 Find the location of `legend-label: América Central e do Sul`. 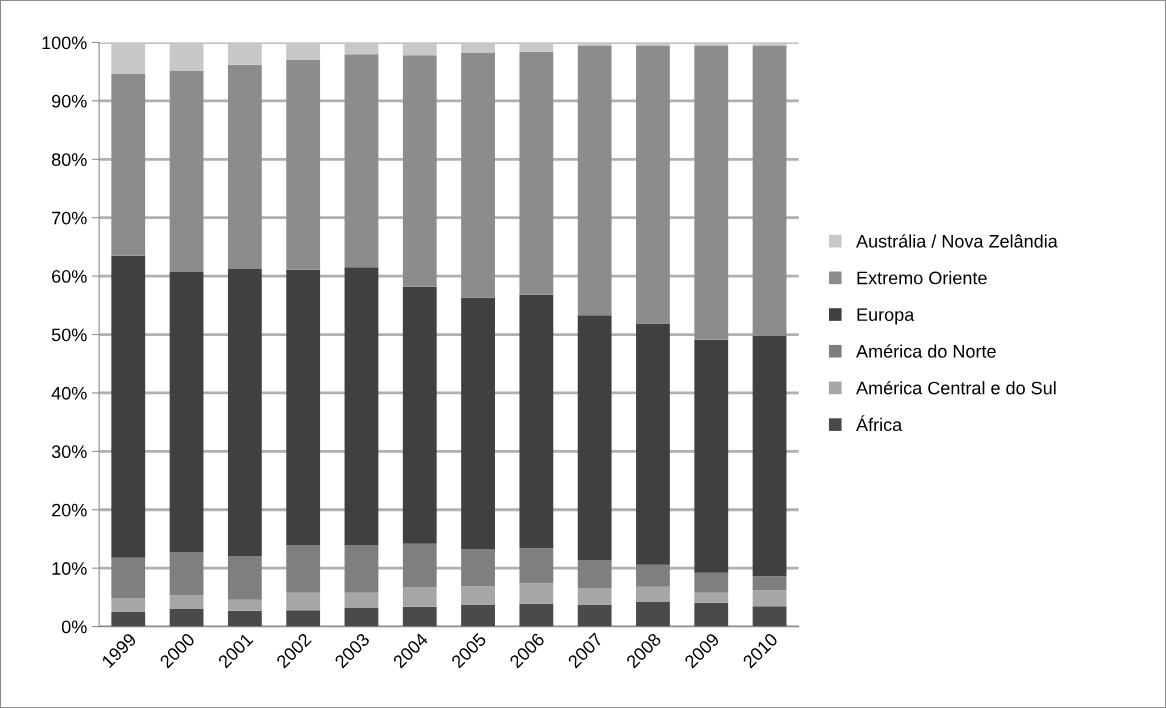

legend-label: América Central e do Sul is located at coordinates (956, 387).